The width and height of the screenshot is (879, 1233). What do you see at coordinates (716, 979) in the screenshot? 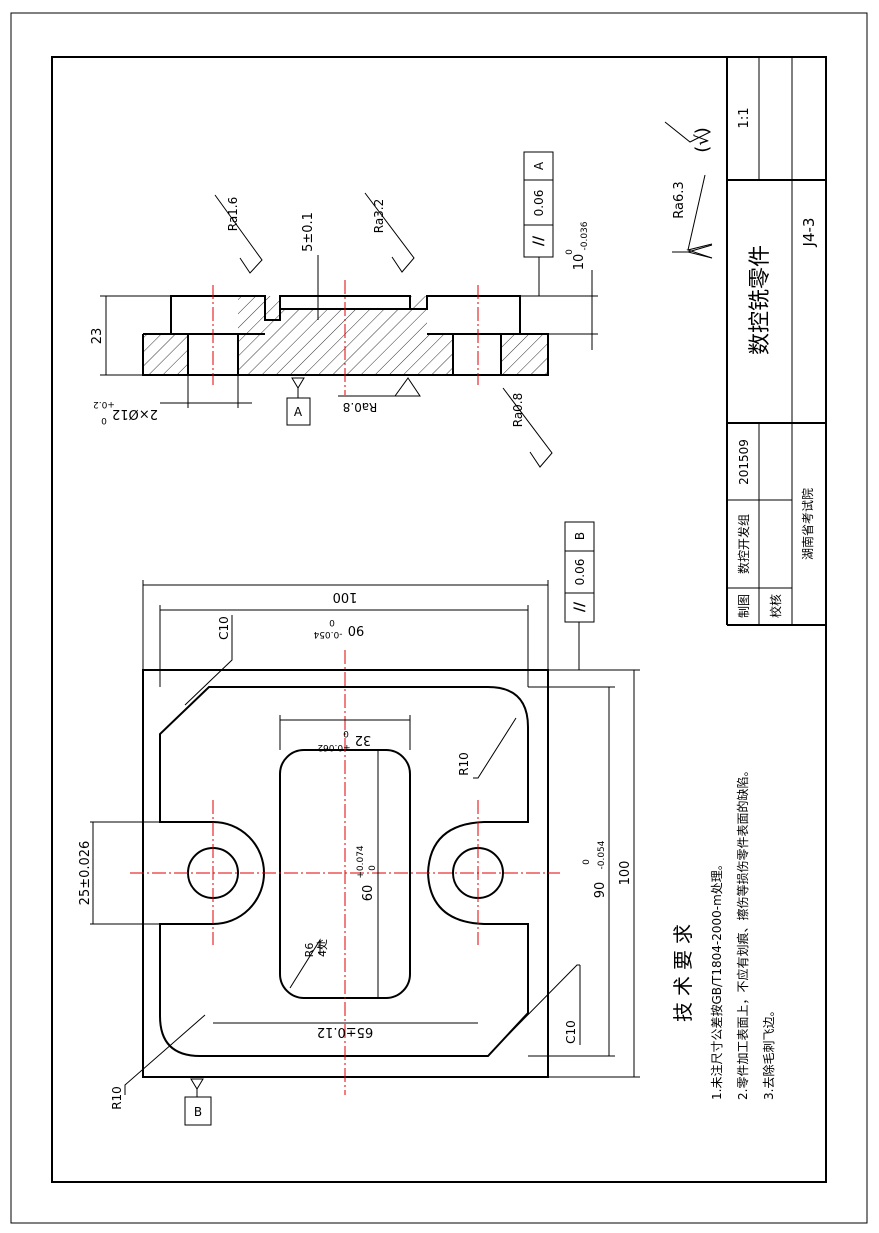
I see `note-1: 1.未注尺寸公差按GB/T1804-2000-m处理。` at bounding box center [716, 979].